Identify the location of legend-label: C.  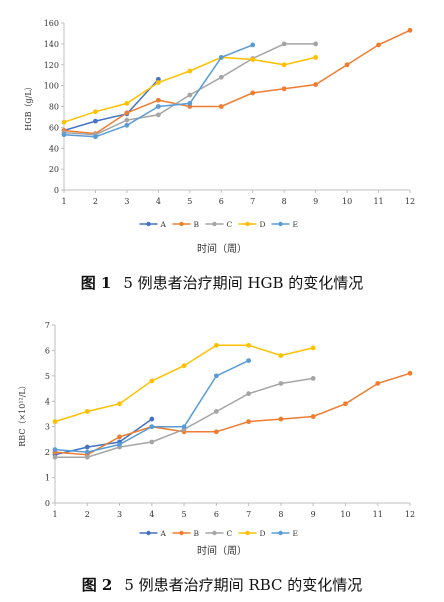
(230, 533).